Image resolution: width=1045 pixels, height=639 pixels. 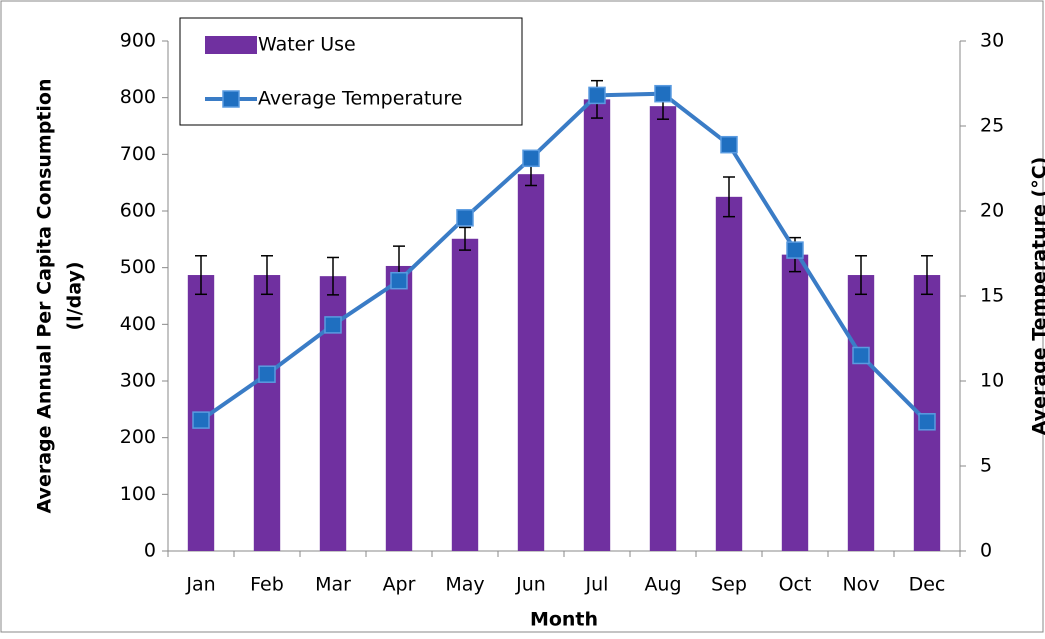 I want to click on legend-label: Average Temperature, so click(x=360, y=99).